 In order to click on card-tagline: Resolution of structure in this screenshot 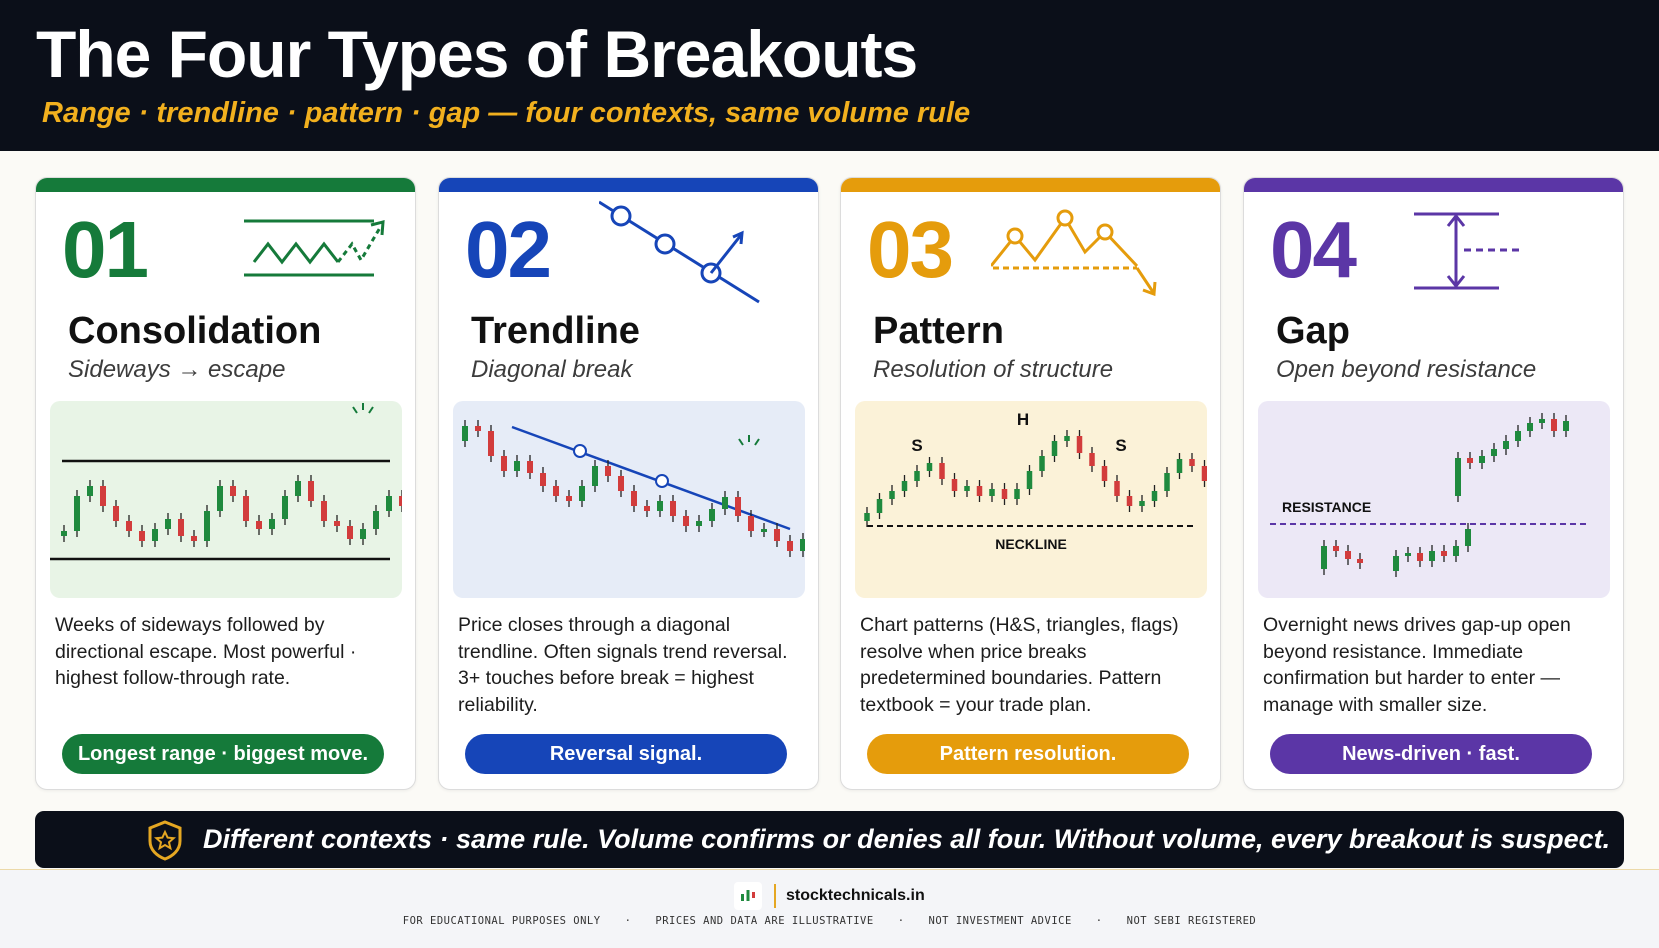, I will do `click(993, 369)`.